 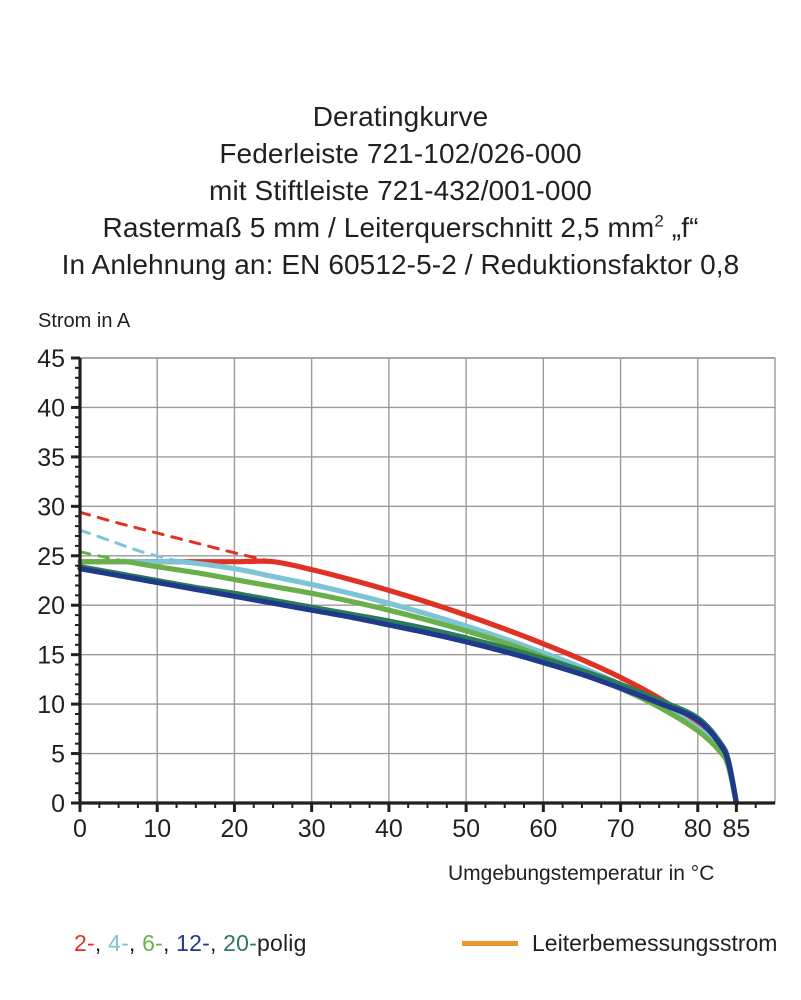 What do you see at coordinates (193, 943) in the screenshot?
I see `legend-item-12-polig: 12-` at bounding box center [193, 943].